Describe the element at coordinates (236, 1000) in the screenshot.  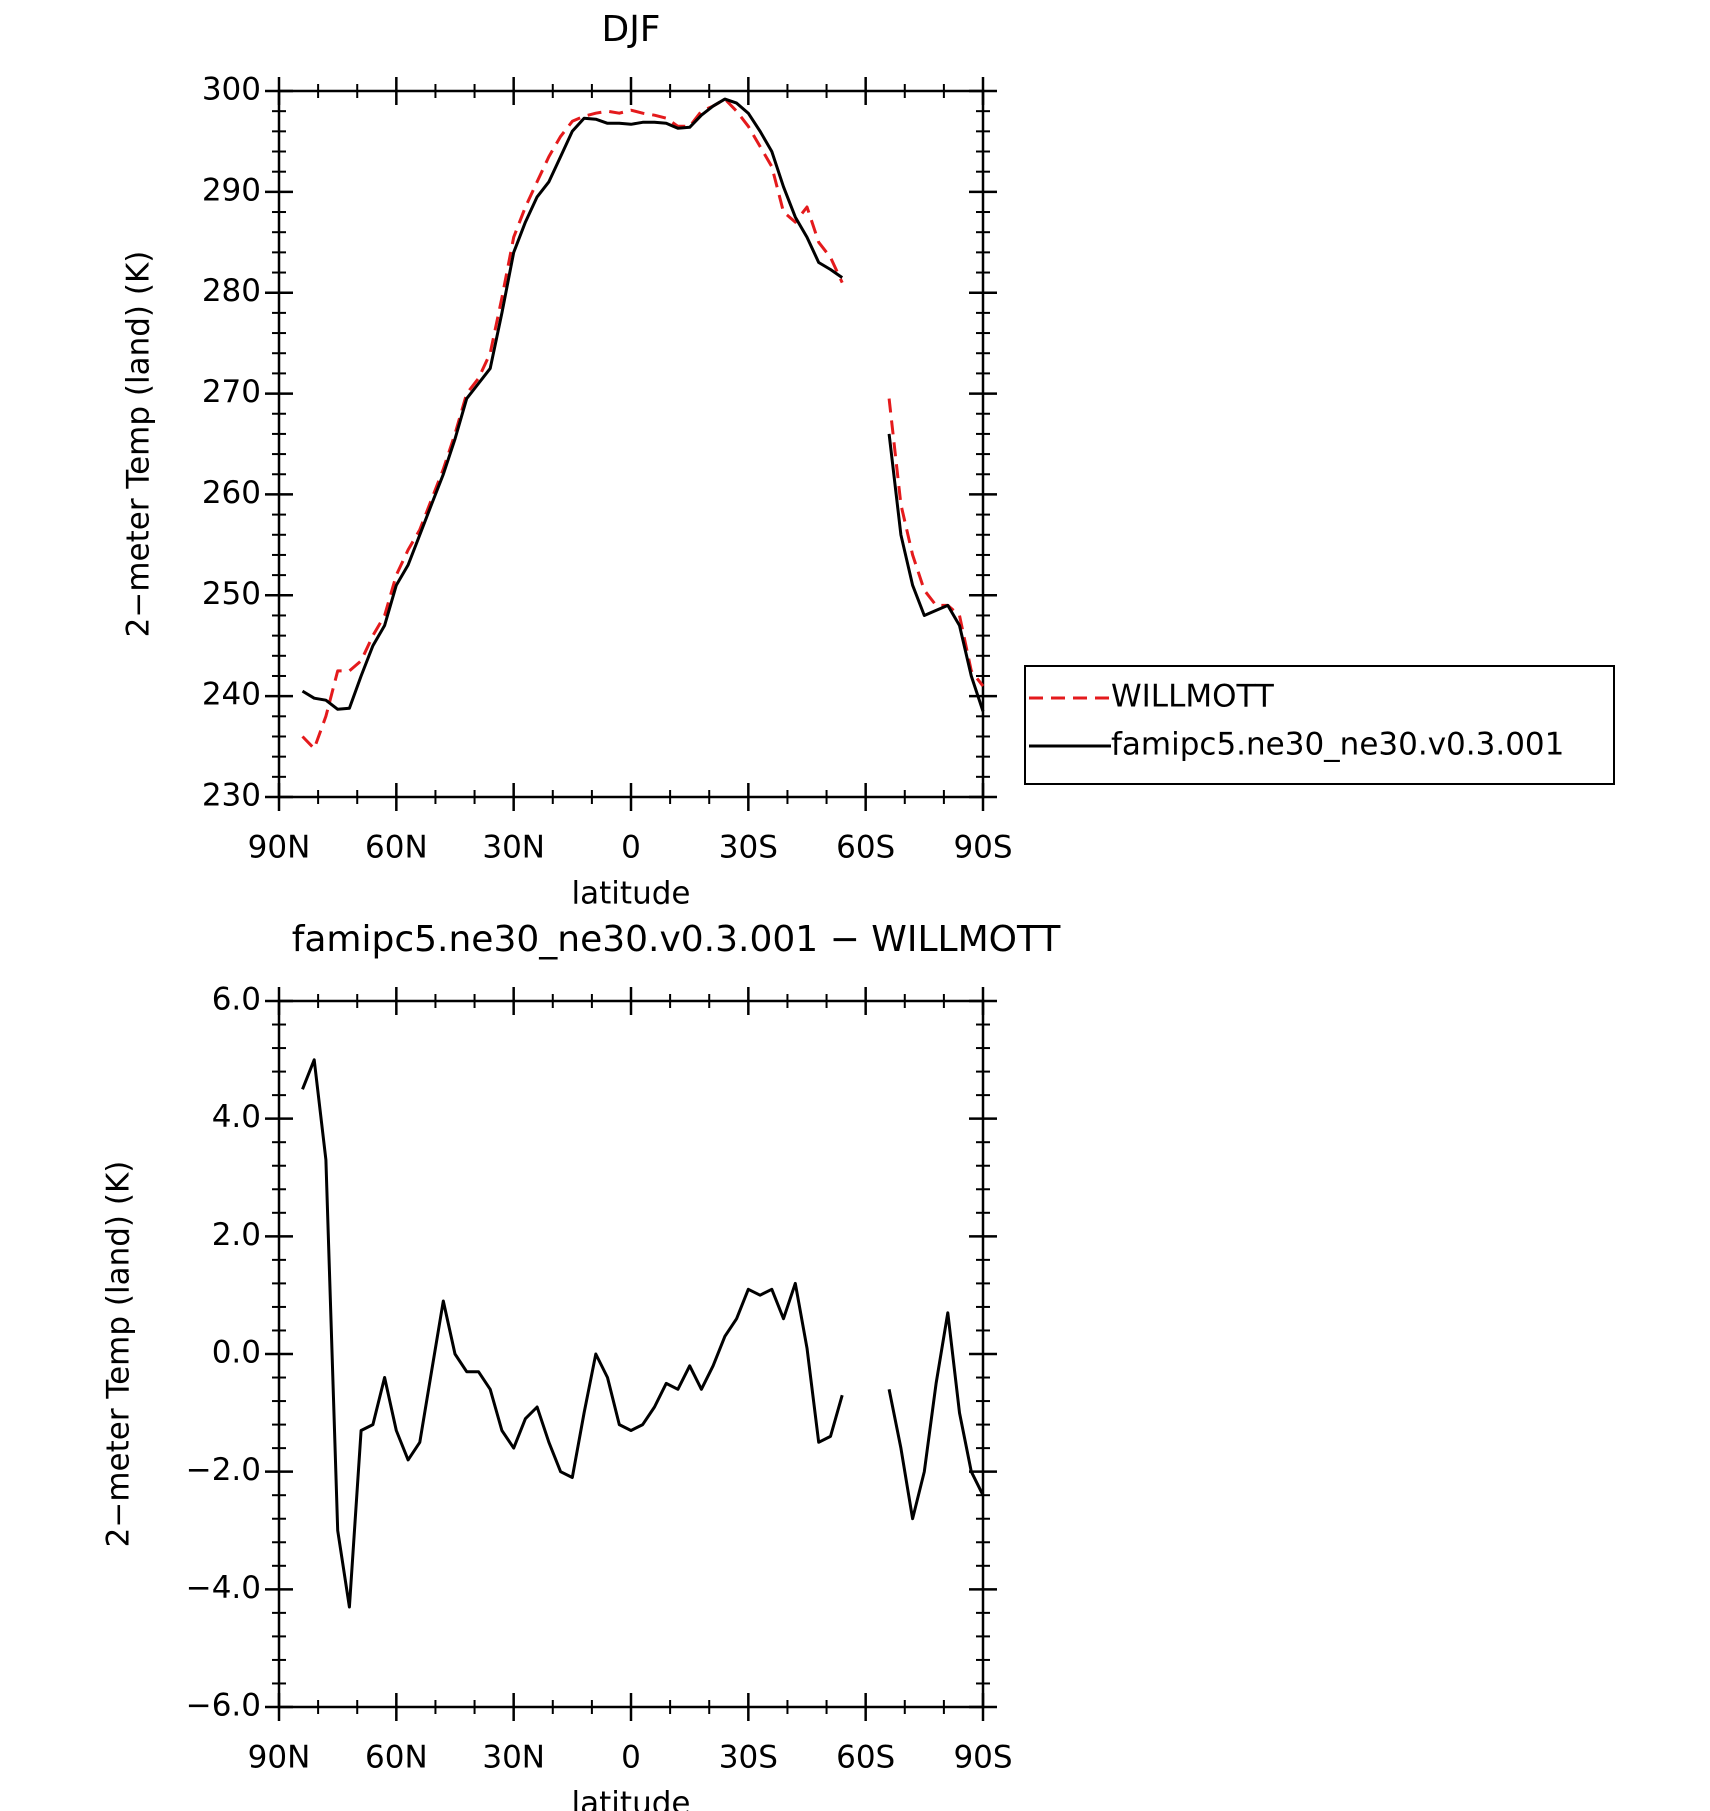
I see `y-tick-label: 6.0` at that location.